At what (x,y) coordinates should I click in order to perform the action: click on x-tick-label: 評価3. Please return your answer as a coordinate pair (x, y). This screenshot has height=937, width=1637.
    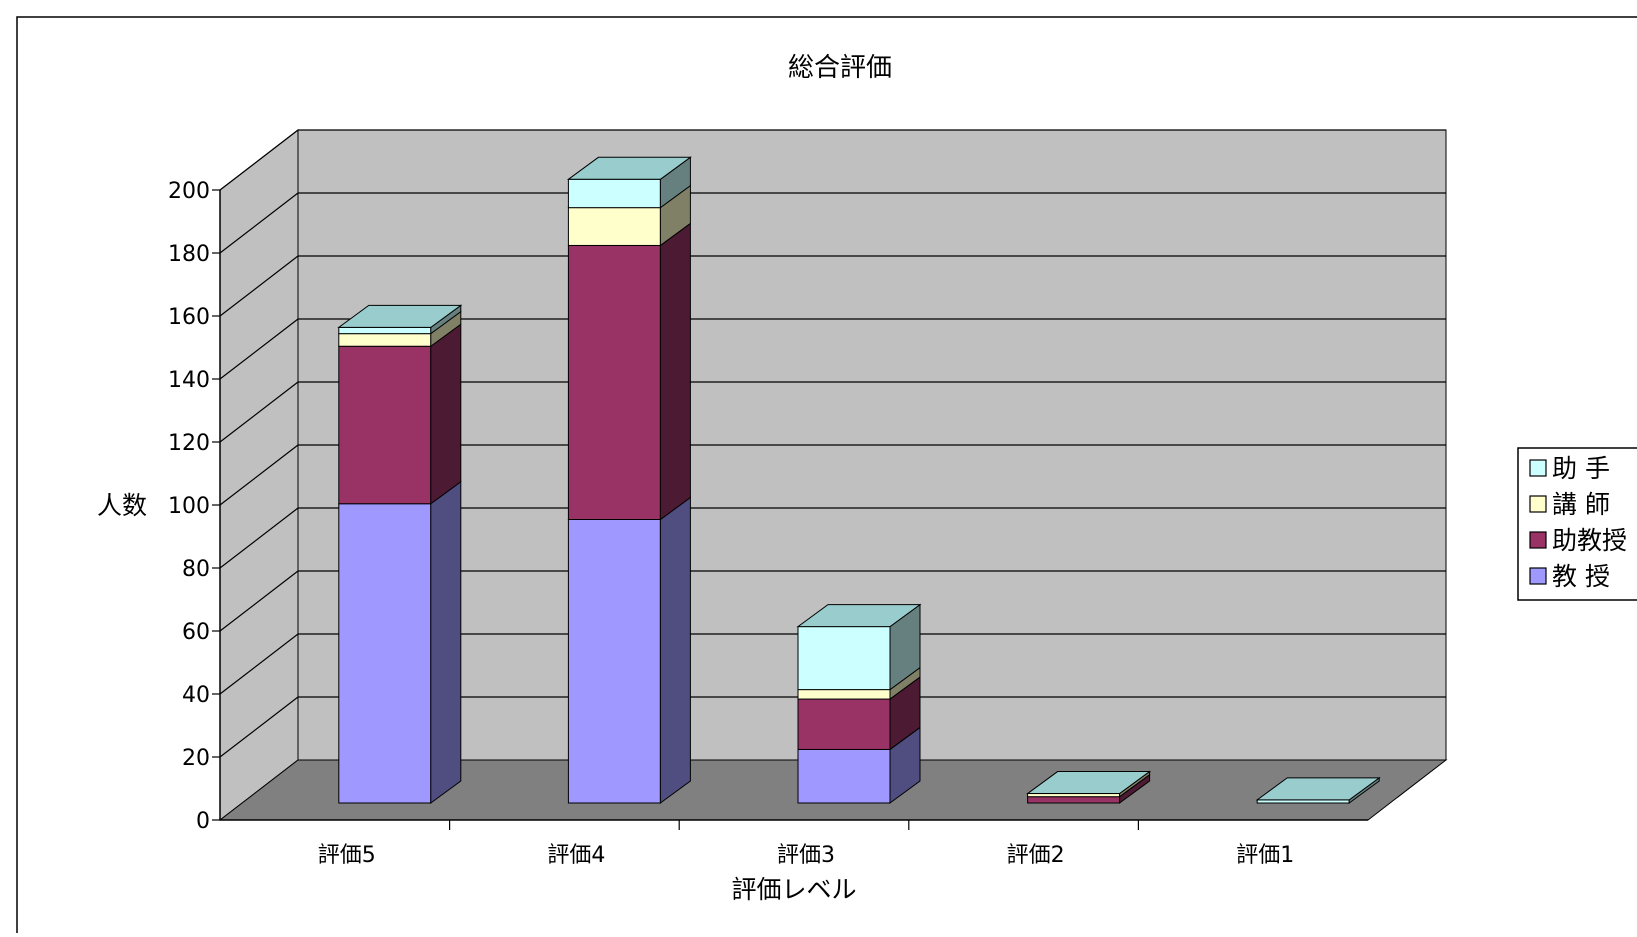
    Looking at the image, I should click on (806, 855).